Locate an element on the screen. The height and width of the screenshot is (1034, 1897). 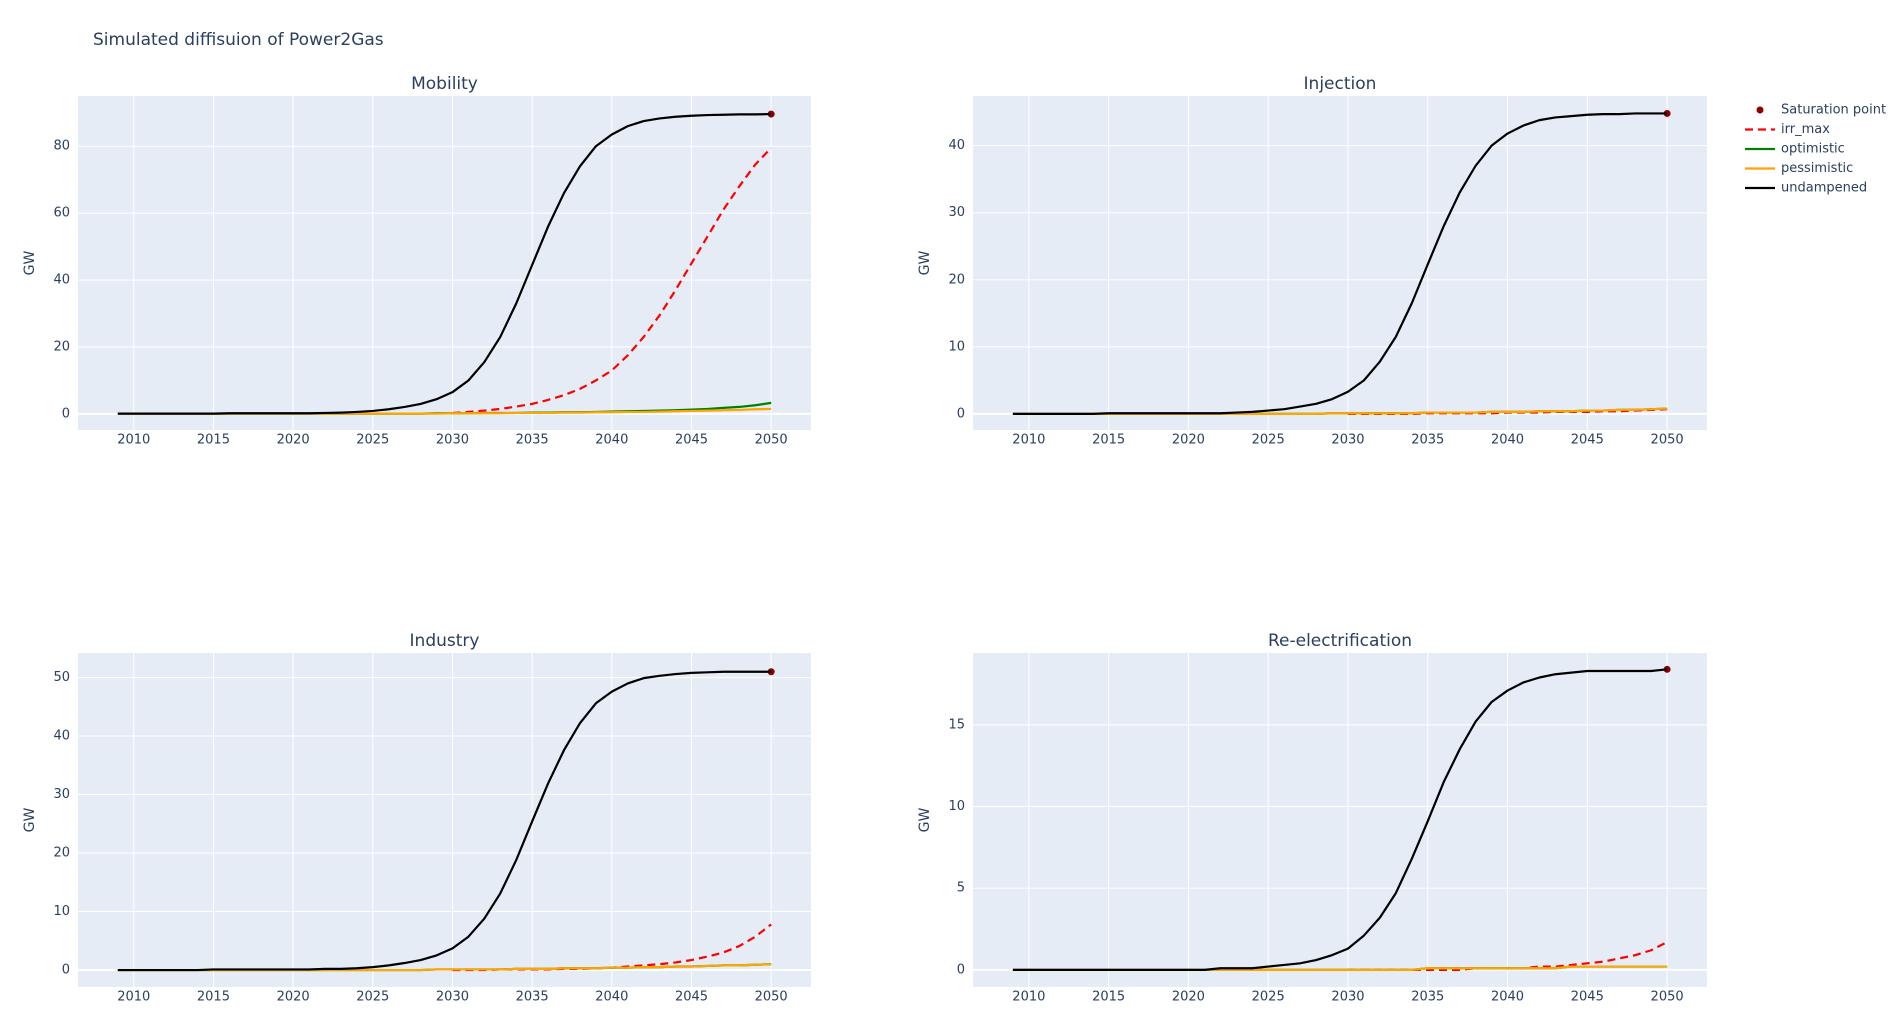
figure-title: Simulated diffisuion of Power2Gas is located at coordinates (238, 40).